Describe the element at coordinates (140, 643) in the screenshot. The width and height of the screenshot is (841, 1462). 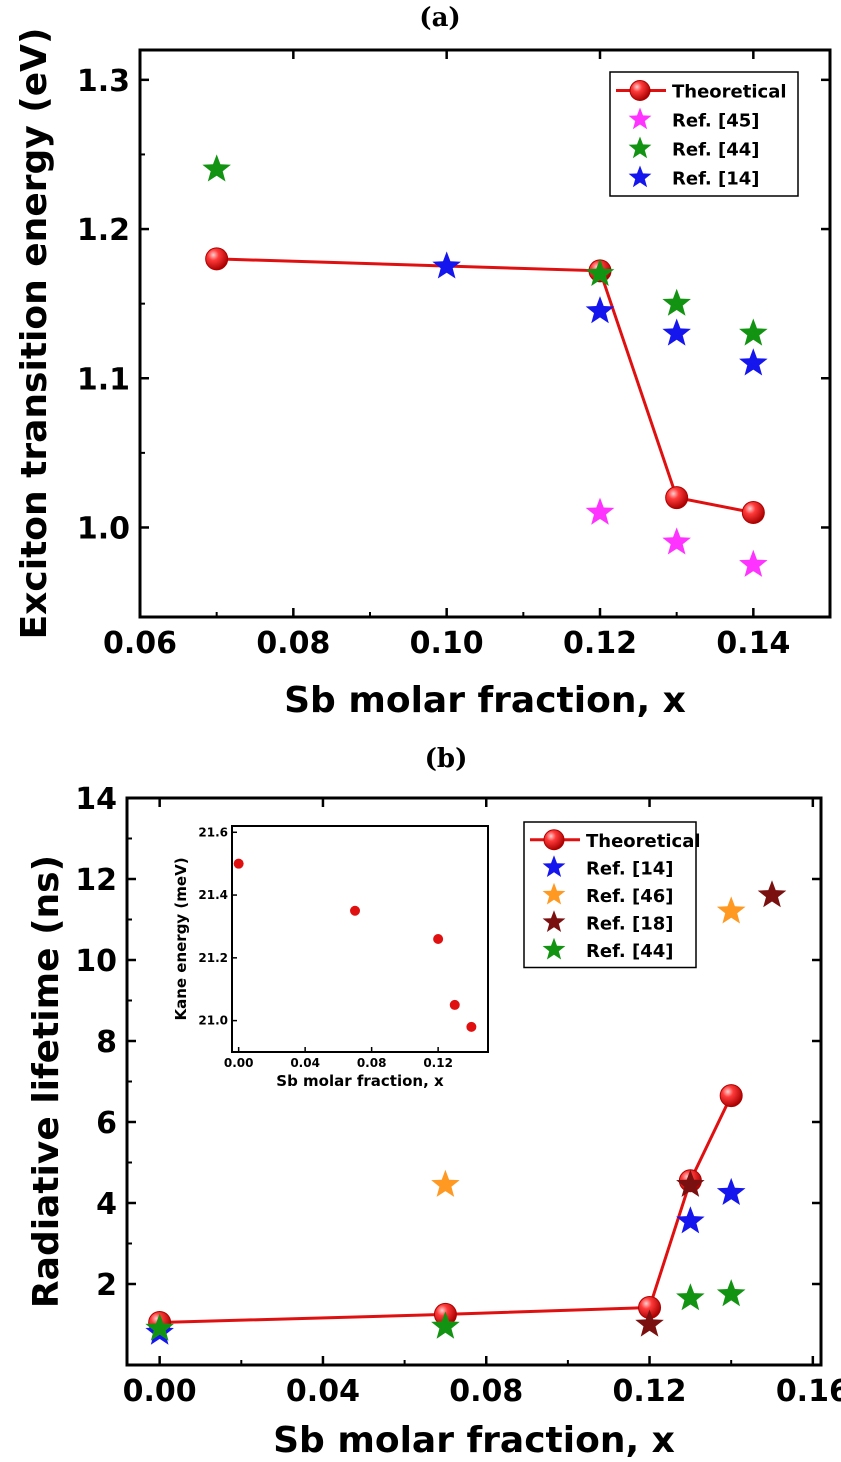
I see `x-tick-label: 0.06` at that location.